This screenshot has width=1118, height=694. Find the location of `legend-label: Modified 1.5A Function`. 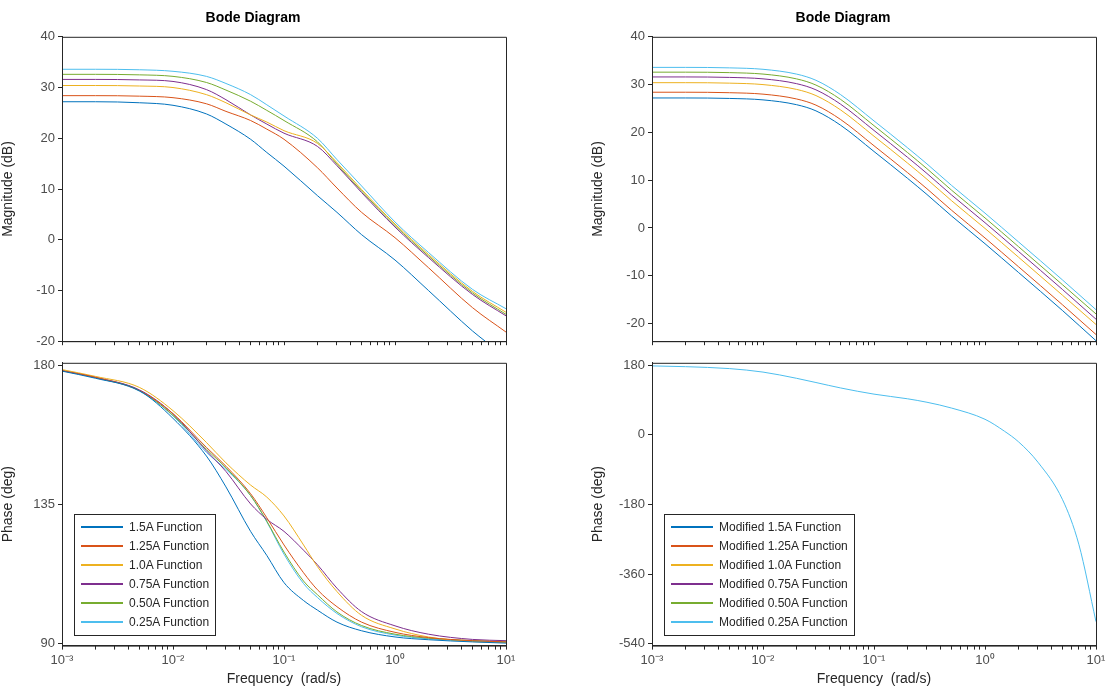

legend-label: Modified 1.5A Function is located at coordinates (780, 527).